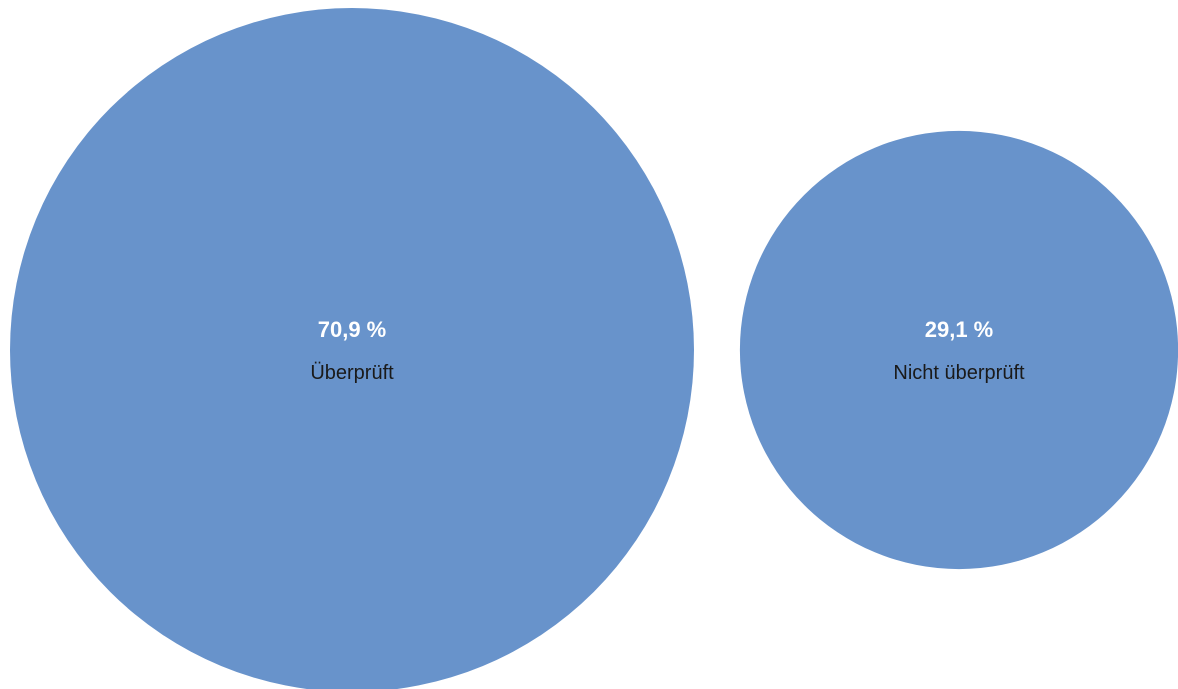  I want to click on bubble-value-label-2: 29,1 %, so click(959, 329).